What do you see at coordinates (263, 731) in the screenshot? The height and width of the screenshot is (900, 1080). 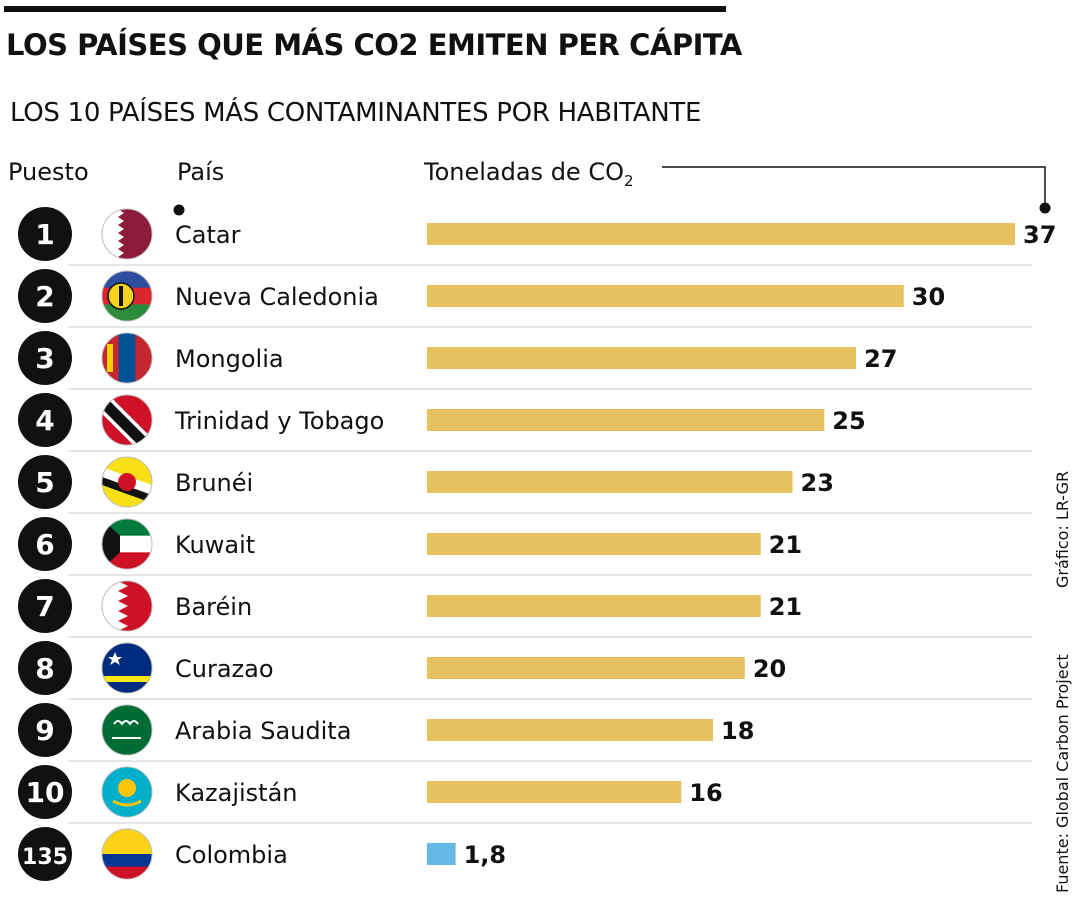 I see `country-name: Arabia Saudita` at bounding box center [263, 731].